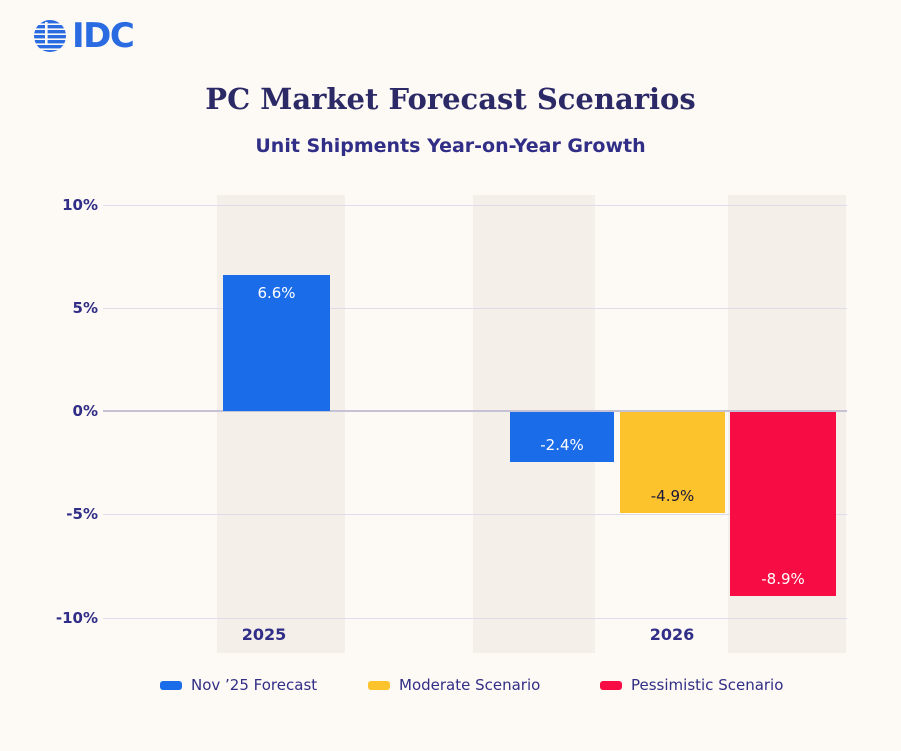 The image size is (901, 751). What do you see at coordinates (562, 444) in the screenshot?
I see `bar-value-label: -2.4%` at bounding box center [562, 444].